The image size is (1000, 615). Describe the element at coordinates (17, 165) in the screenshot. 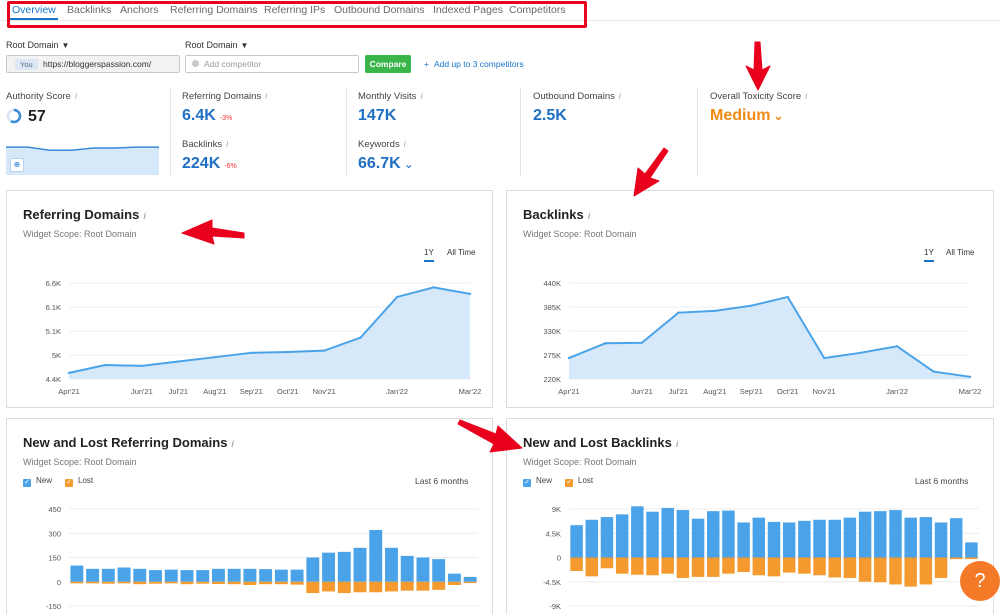

I see `zoom-icon: ⊕` at that location.